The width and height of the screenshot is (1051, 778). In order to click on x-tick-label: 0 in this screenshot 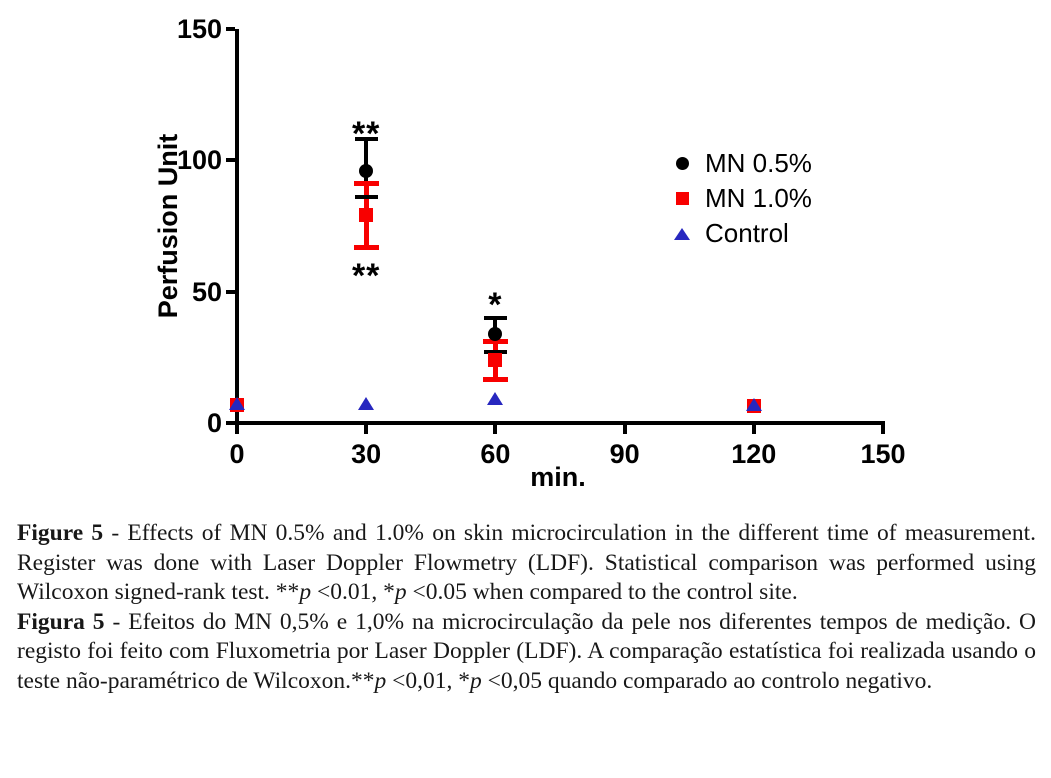, I will do `click(237, 454)`.